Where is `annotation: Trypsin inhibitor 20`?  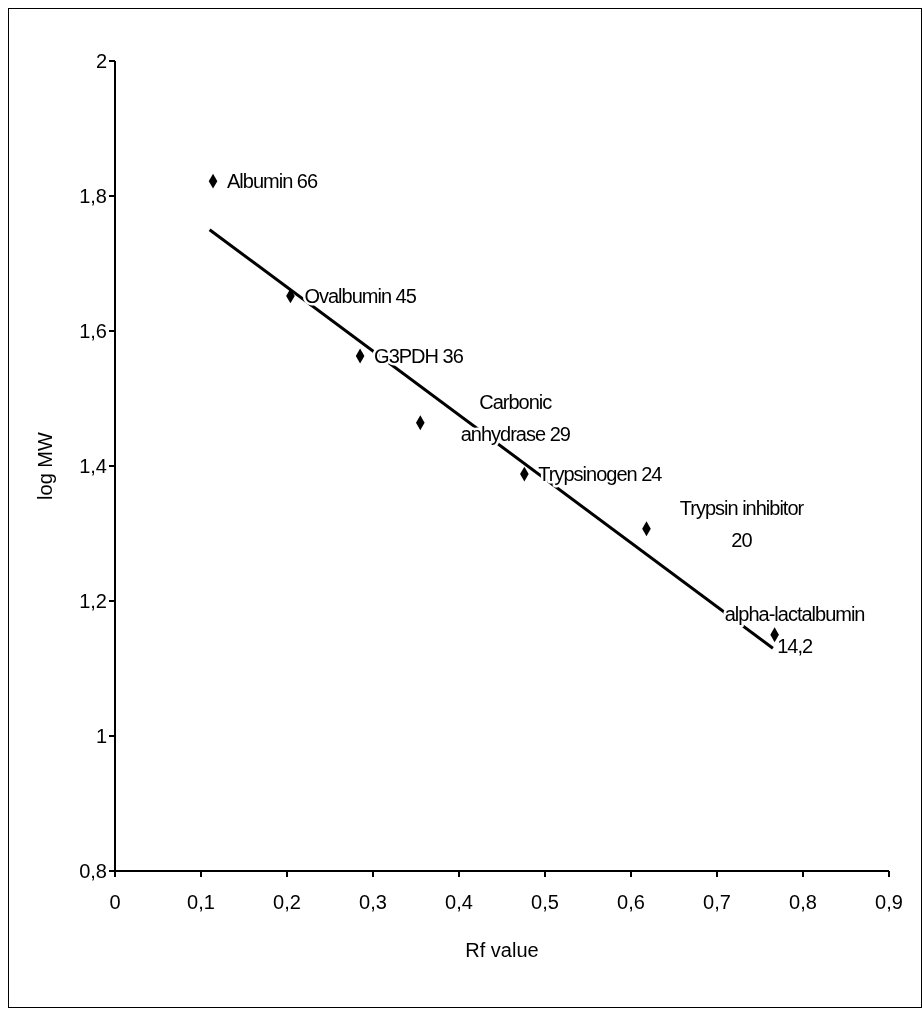 annotation: Trypsin inhibitor 20 is located at coordinates (742, 523).